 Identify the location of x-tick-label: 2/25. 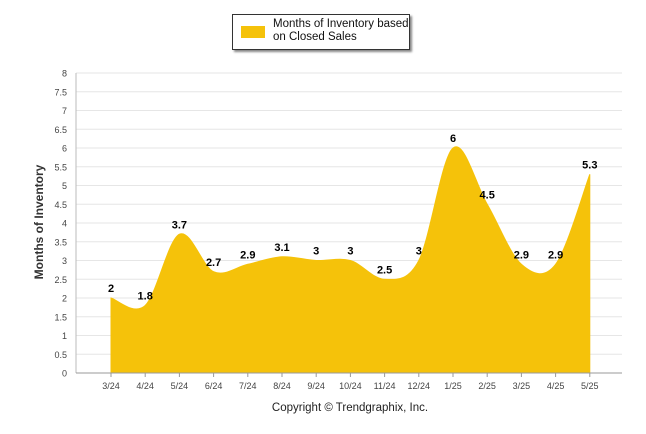
(487, 386).